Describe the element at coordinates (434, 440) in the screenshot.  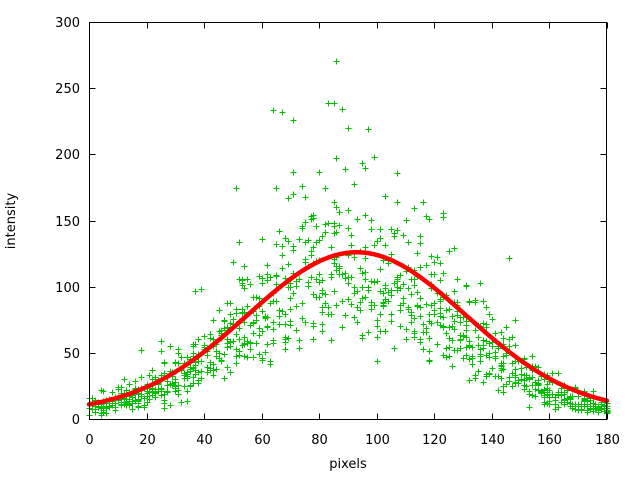
I see `x-tick-label: 120` at that location.